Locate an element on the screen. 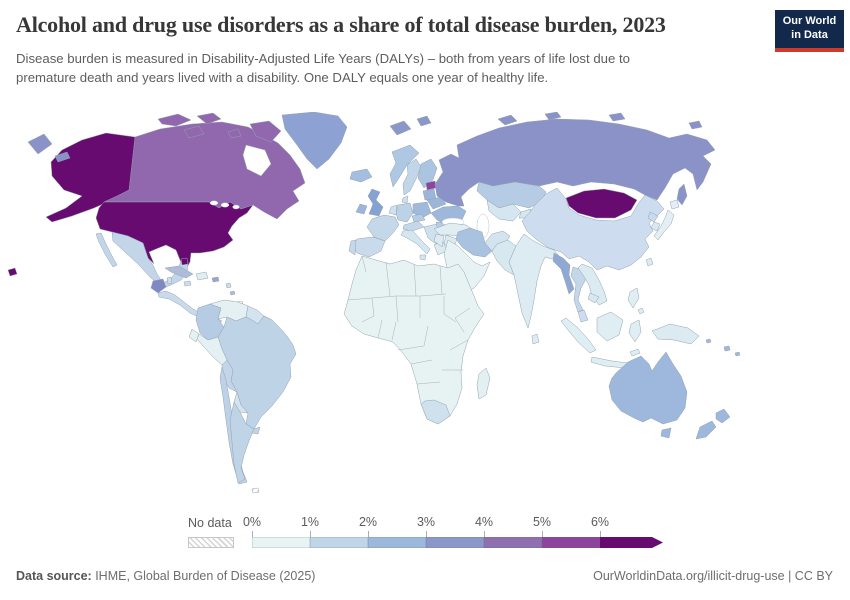 The height and width of the screenshot is (600, 850). region-sri-lanka is located at coordinates (535, 339).